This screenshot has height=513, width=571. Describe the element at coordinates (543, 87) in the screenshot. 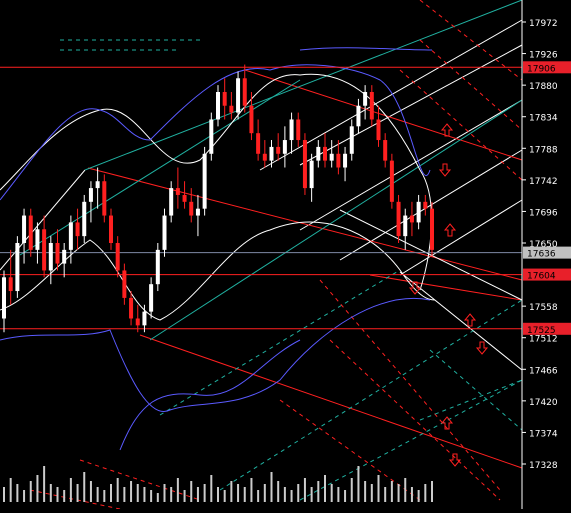

I see `tick-label: 17880` at that location.